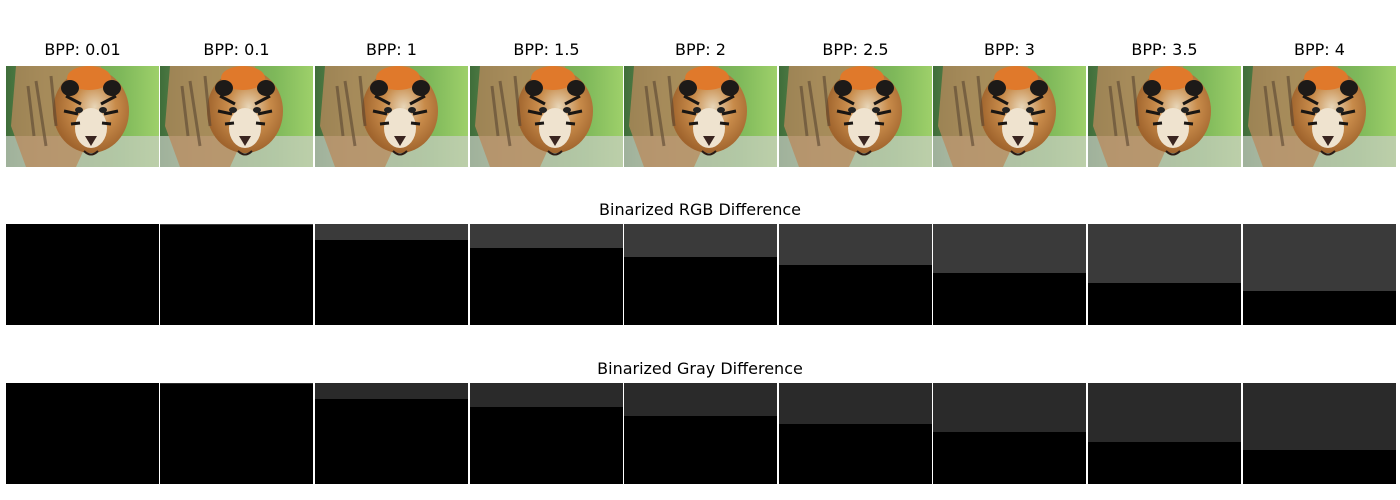 The width and height of the screenshot is (1400, 500). I want to click on column-title: BPP: 2, so click(700, 49).